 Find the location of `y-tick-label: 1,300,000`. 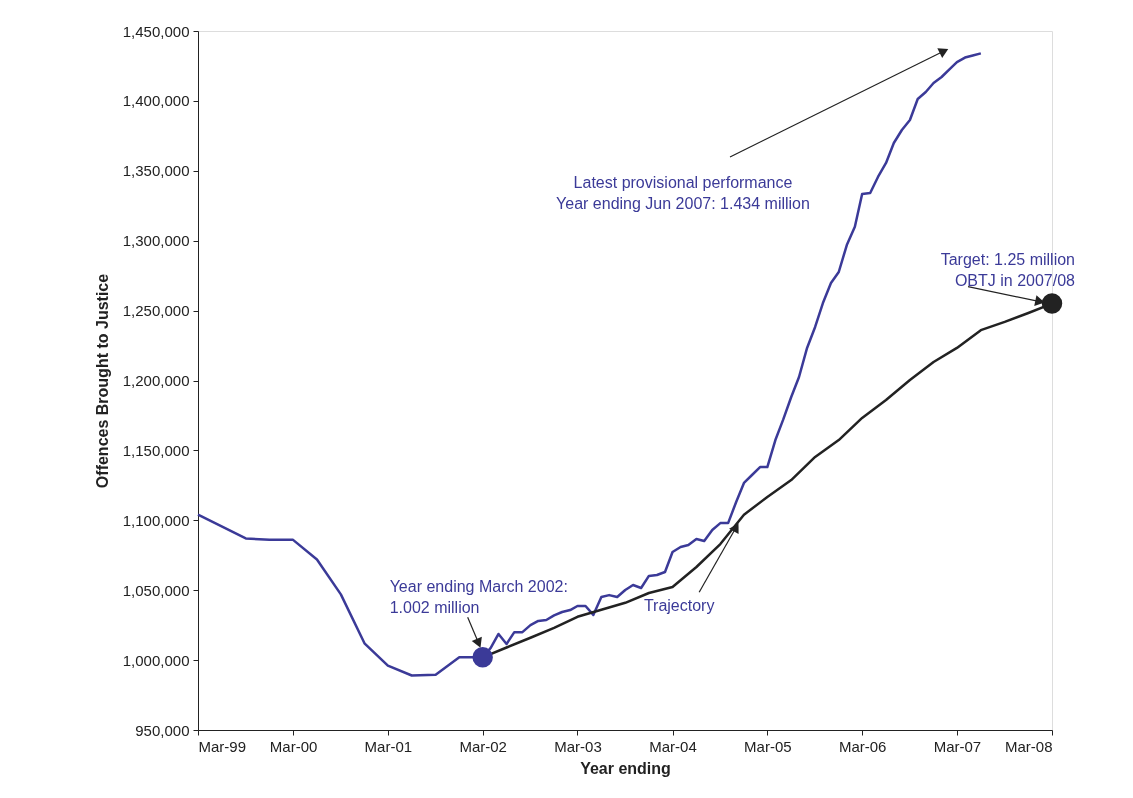

y-tick-label: 1,300,000 is located at coordinates (156, 241).